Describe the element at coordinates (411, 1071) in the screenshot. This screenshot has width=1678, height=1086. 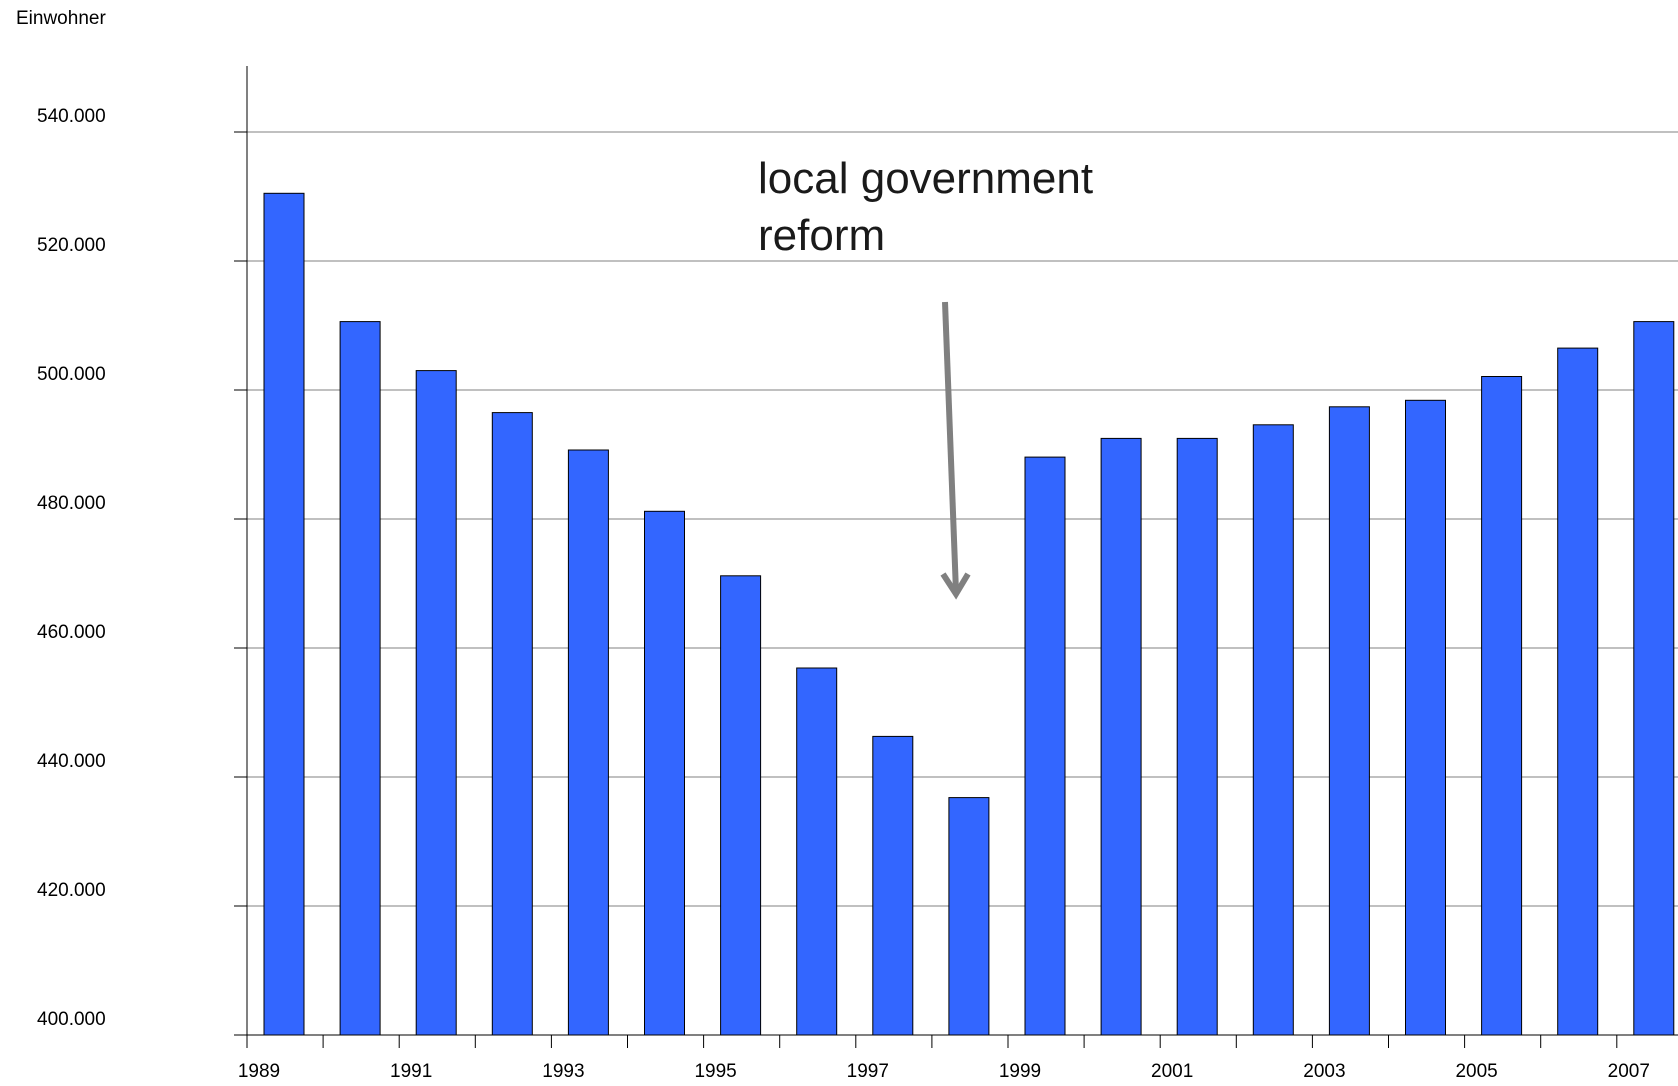
I see `x-tick-label: 1991` at that location.